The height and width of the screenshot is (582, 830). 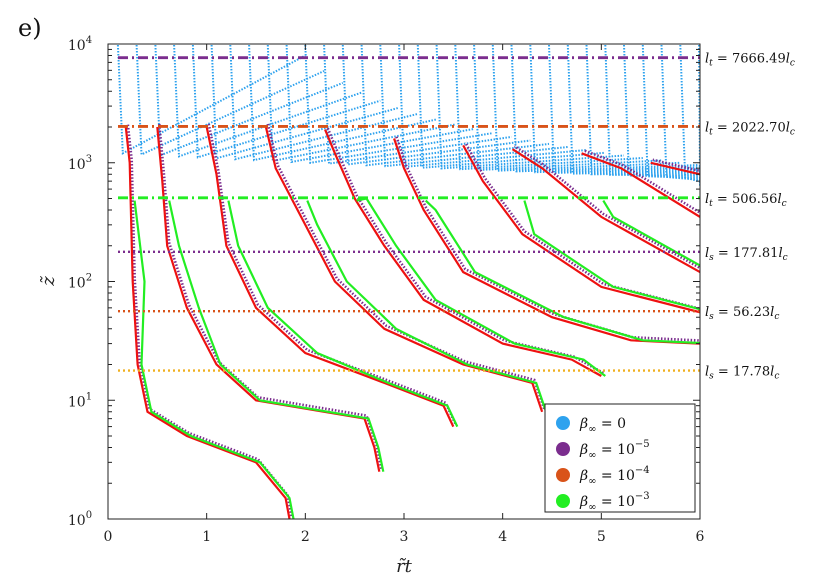 What do you see at coordinates (80, 400) in the screenshot?
I see `y-tick-label: 10¹` at bounding box center [80, 400].